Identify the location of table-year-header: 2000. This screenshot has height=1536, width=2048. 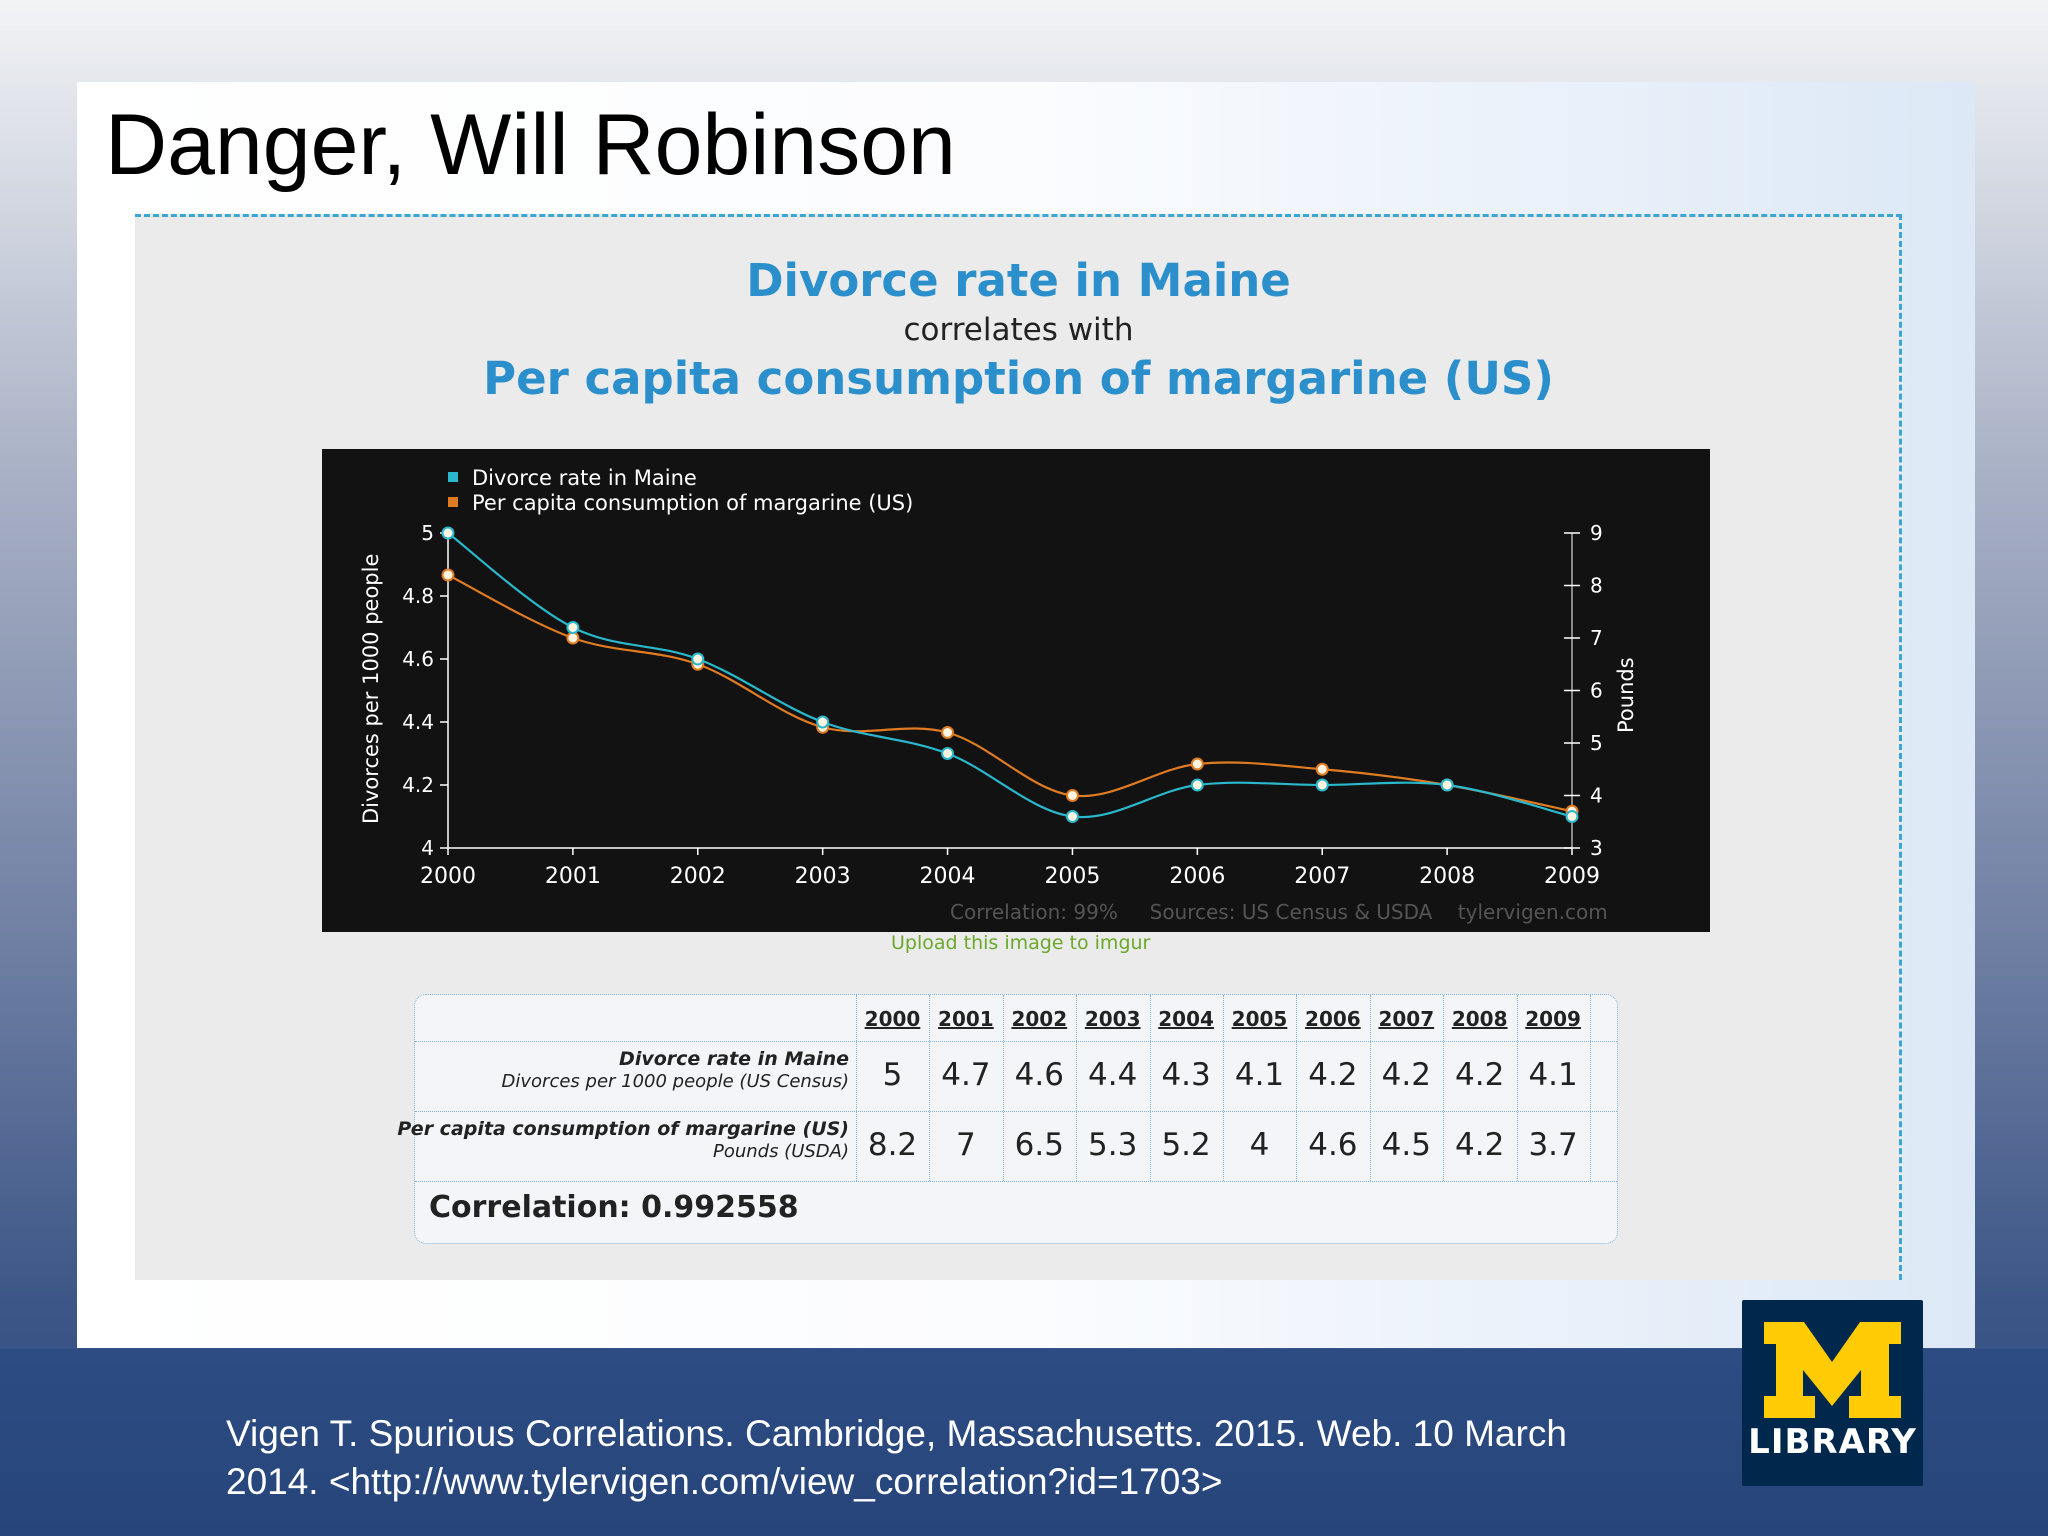
(892, 1019).